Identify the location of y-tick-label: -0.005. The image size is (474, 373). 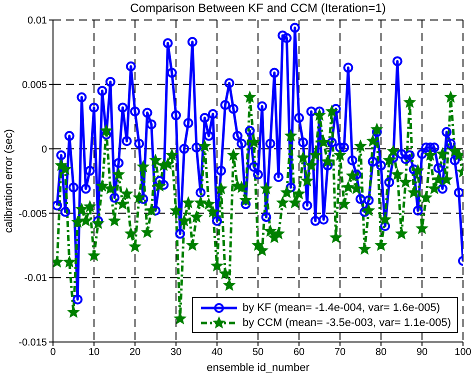
(33, 214).